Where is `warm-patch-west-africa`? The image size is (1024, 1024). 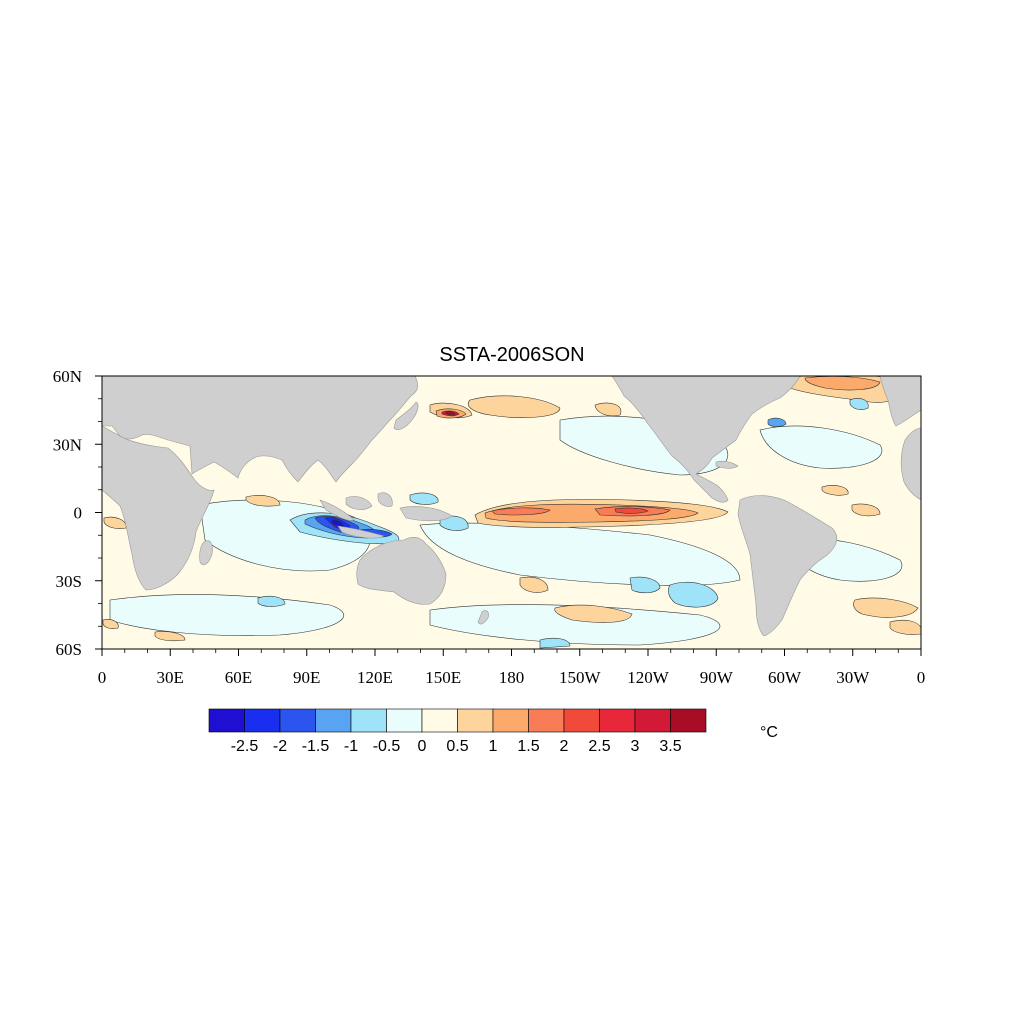 warm-patch-west-africa is located at coordinates (115, 522).